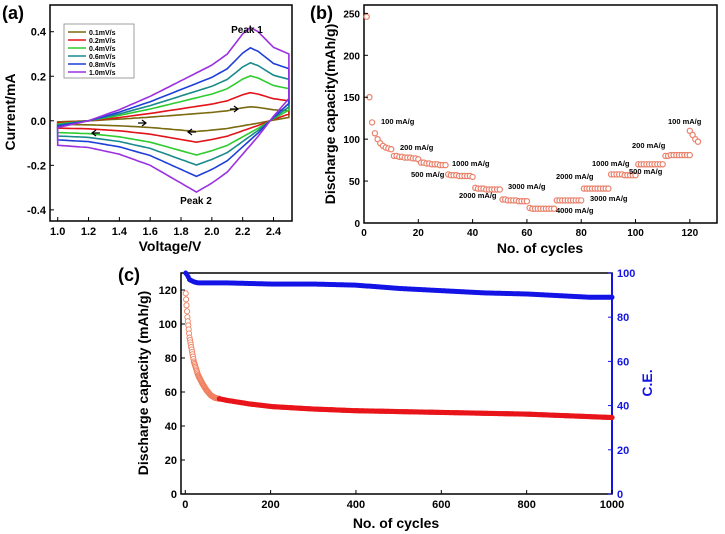 The height and width of the screenshot is (534, 725). Describe the element at coordinates (330, 114) in the screenshot. I see `panel-b-ylabel: Discharge capacity(mAh/g)` at that location.